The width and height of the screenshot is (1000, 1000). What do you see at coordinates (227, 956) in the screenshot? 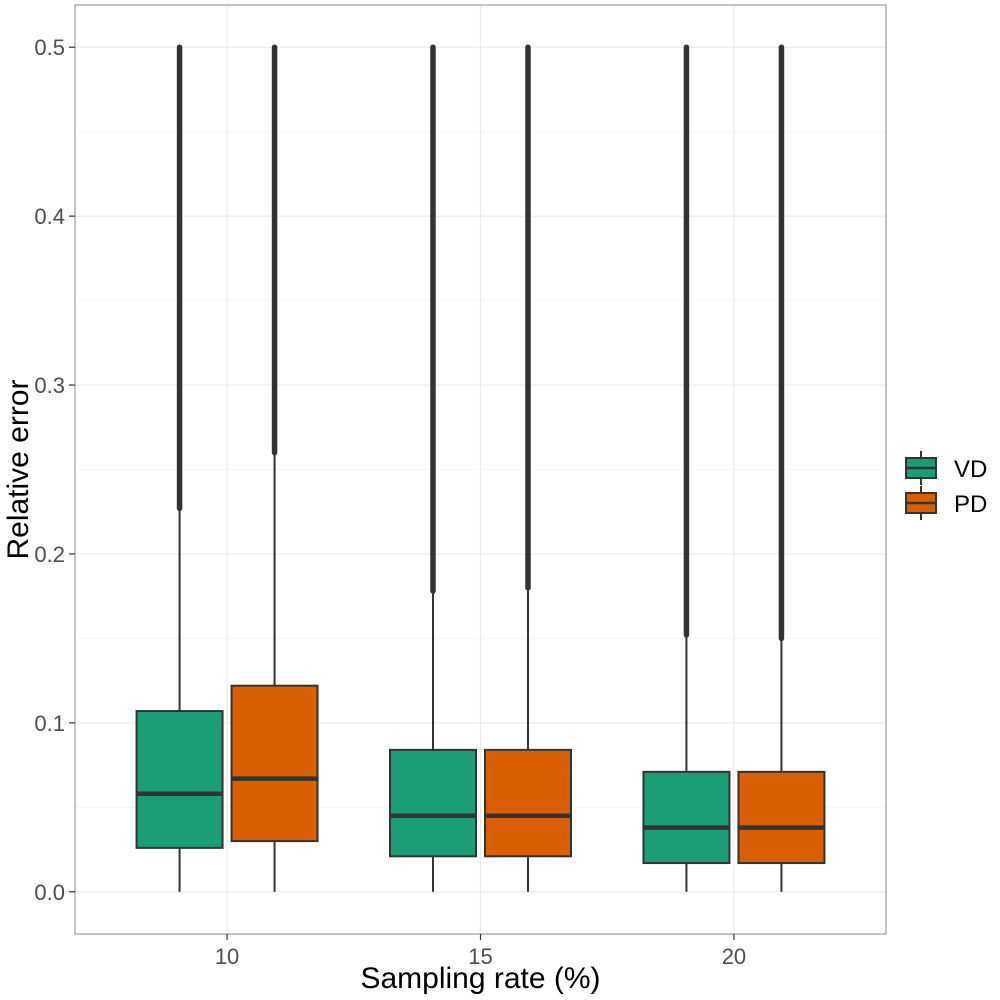
I see `x-tick-label: 10` at bounding box center [227, 956].